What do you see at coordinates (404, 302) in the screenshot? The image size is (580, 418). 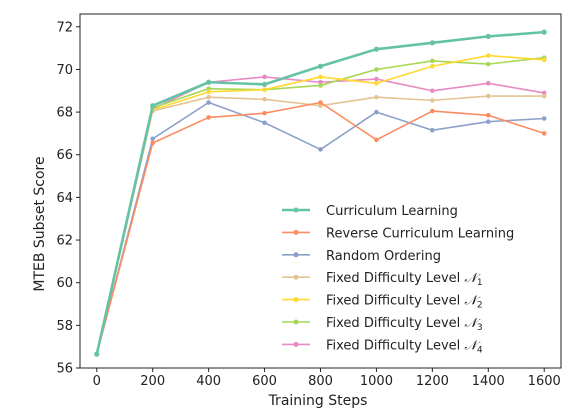 I see `legend-entry-label: Fixed Difficulty Level 𝒩2` at bounding box center [404, 302].